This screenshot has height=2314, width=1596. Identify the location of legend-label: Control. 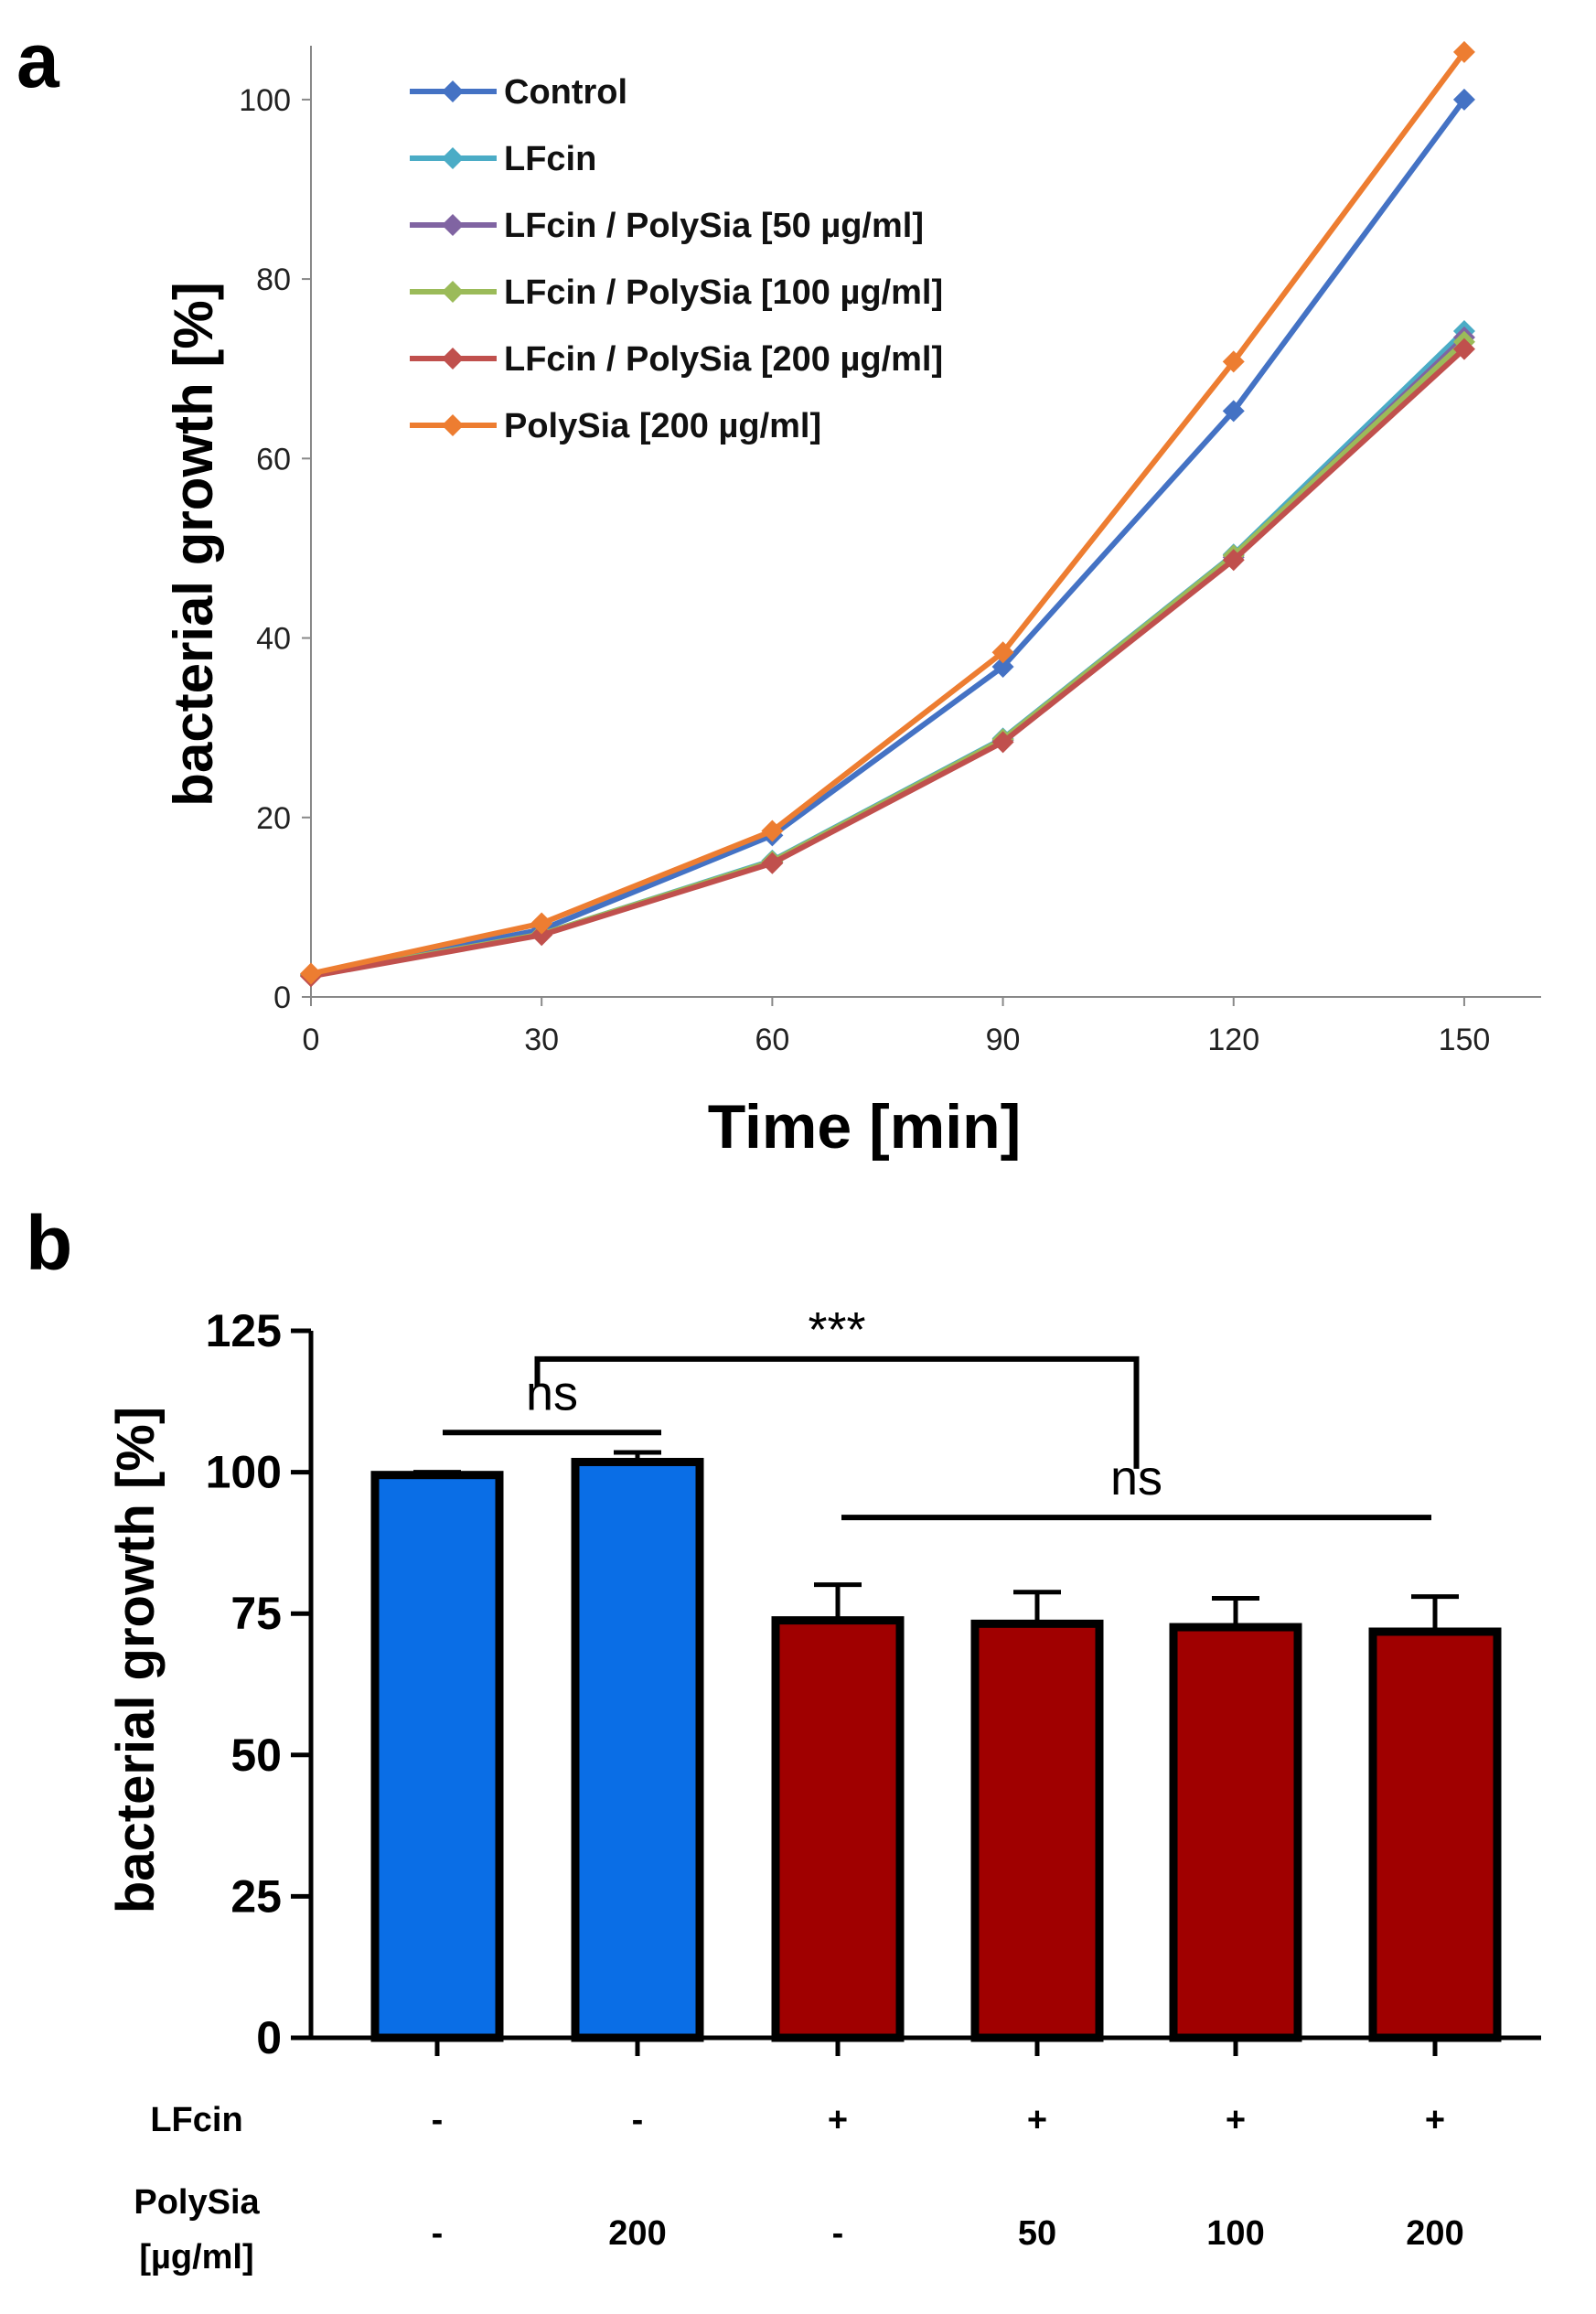
(565, 92).